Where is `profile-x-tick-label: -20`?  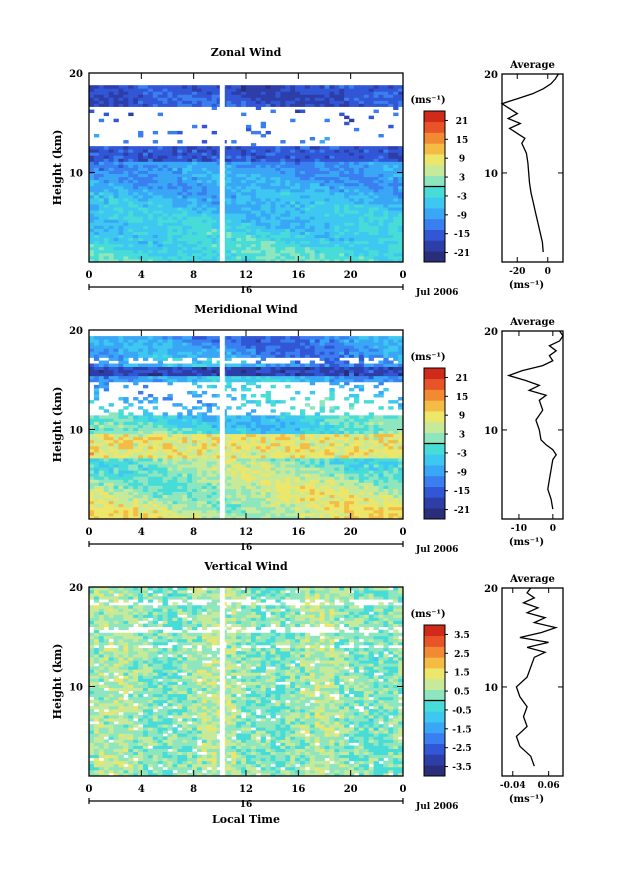
profile-x-tick-label: -20 is located at coordinates (517, 272).